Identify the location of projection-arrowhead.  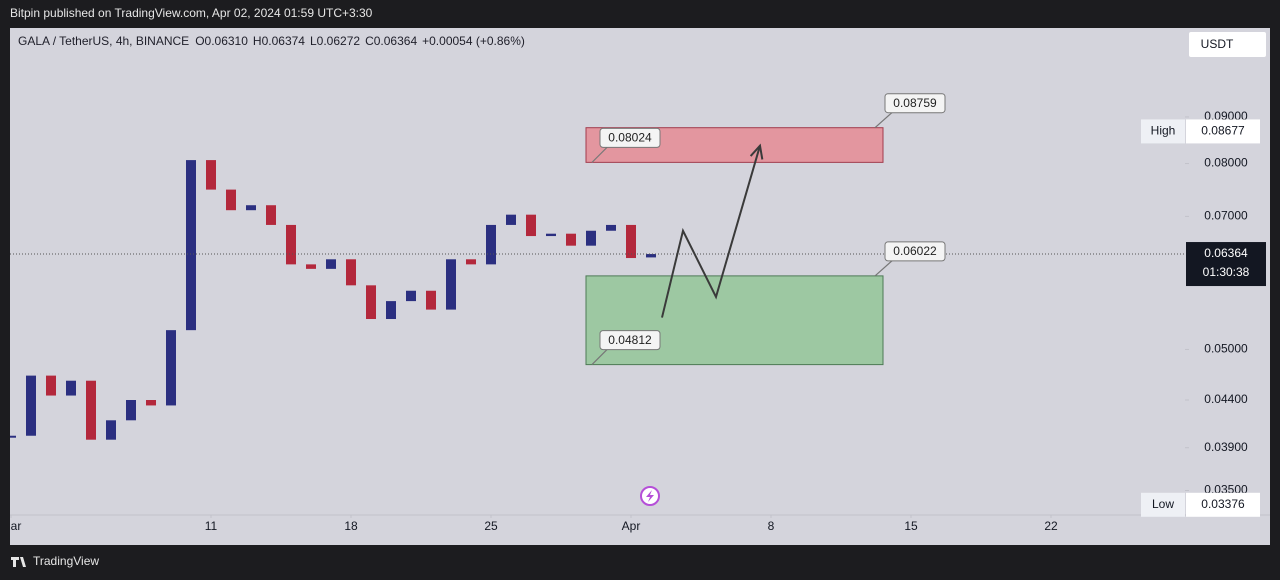
(756, 151).